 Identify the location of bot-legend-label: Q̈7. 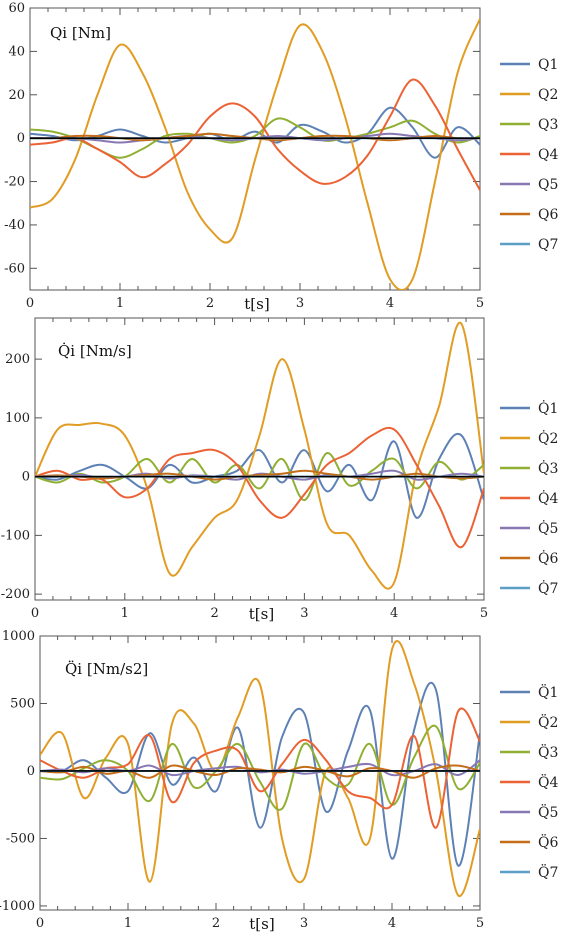
(548, 872).